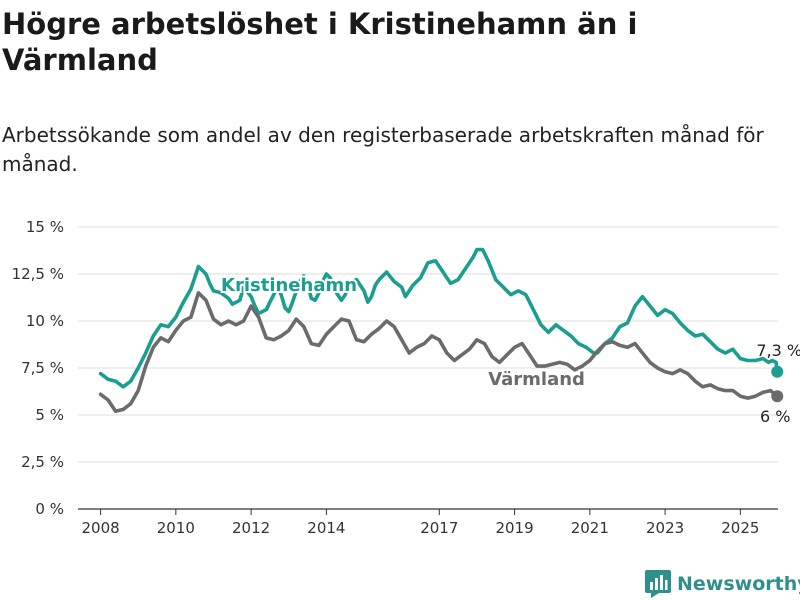 This screenshot has width=800, height=600. Describe the element at coordinates (176, 528) in the screenshot. I see `x-tick-label: 2010` at that location.